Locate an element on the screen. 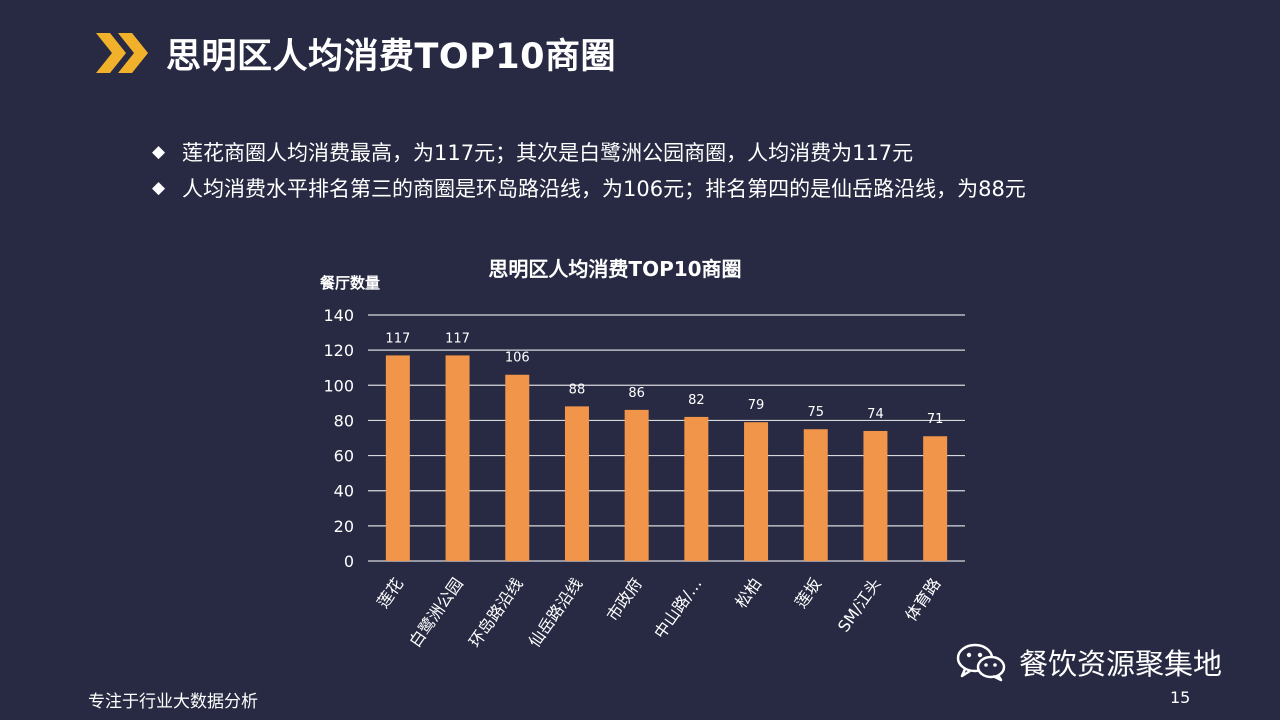 Image resolution: width=1280 pixels, height=720 pixels. y-tick-label: 120 is located at coordinates (338, 350).